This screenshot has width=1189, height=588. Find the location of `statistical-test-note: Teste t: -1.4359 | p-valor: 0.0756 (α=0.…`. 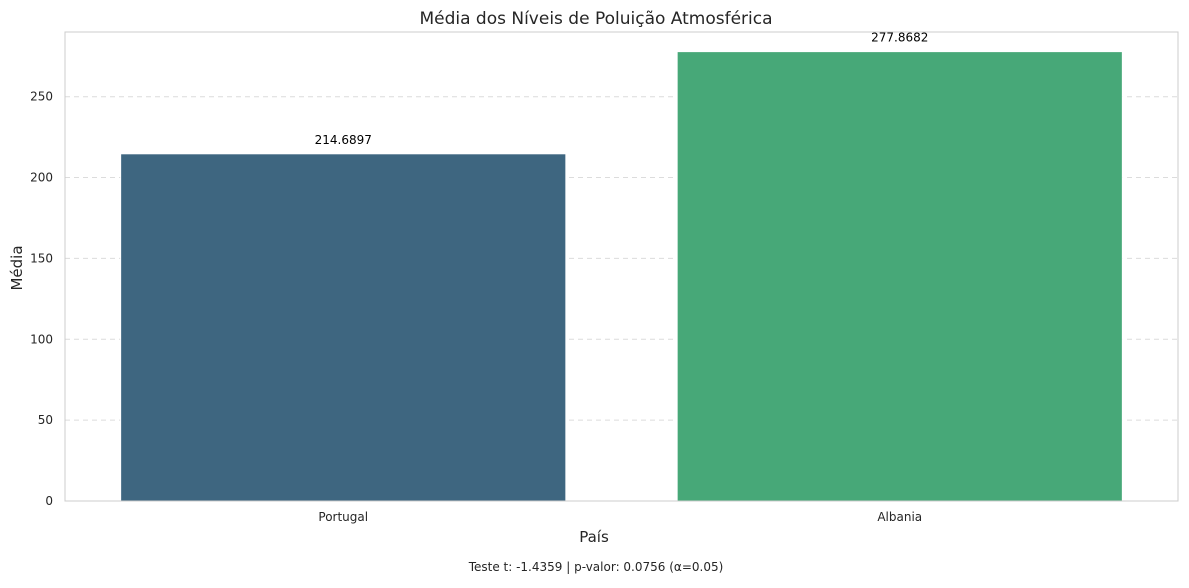

statistical-test-note: Teste t: -1.4359 | p-valor: 0.0756 (α=0.… is located at coordinates (596, 567).